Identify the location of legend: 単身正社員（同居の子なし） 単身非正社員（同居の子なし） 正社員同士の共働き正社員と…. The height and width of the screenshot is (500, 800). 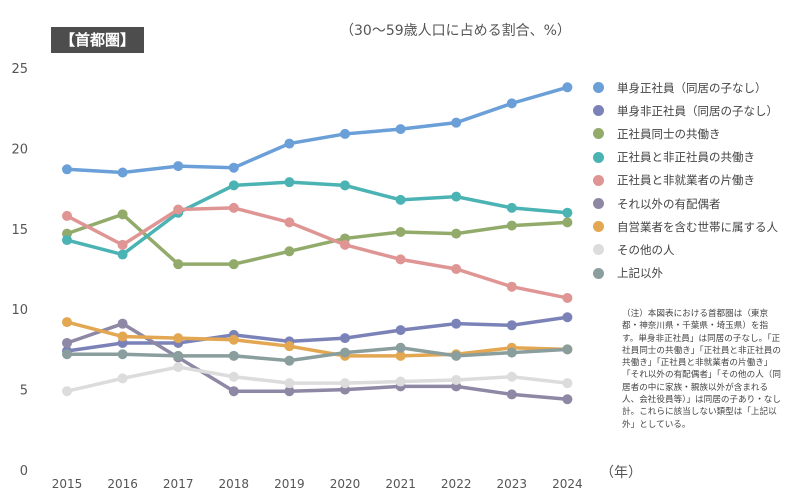
(685, 180).